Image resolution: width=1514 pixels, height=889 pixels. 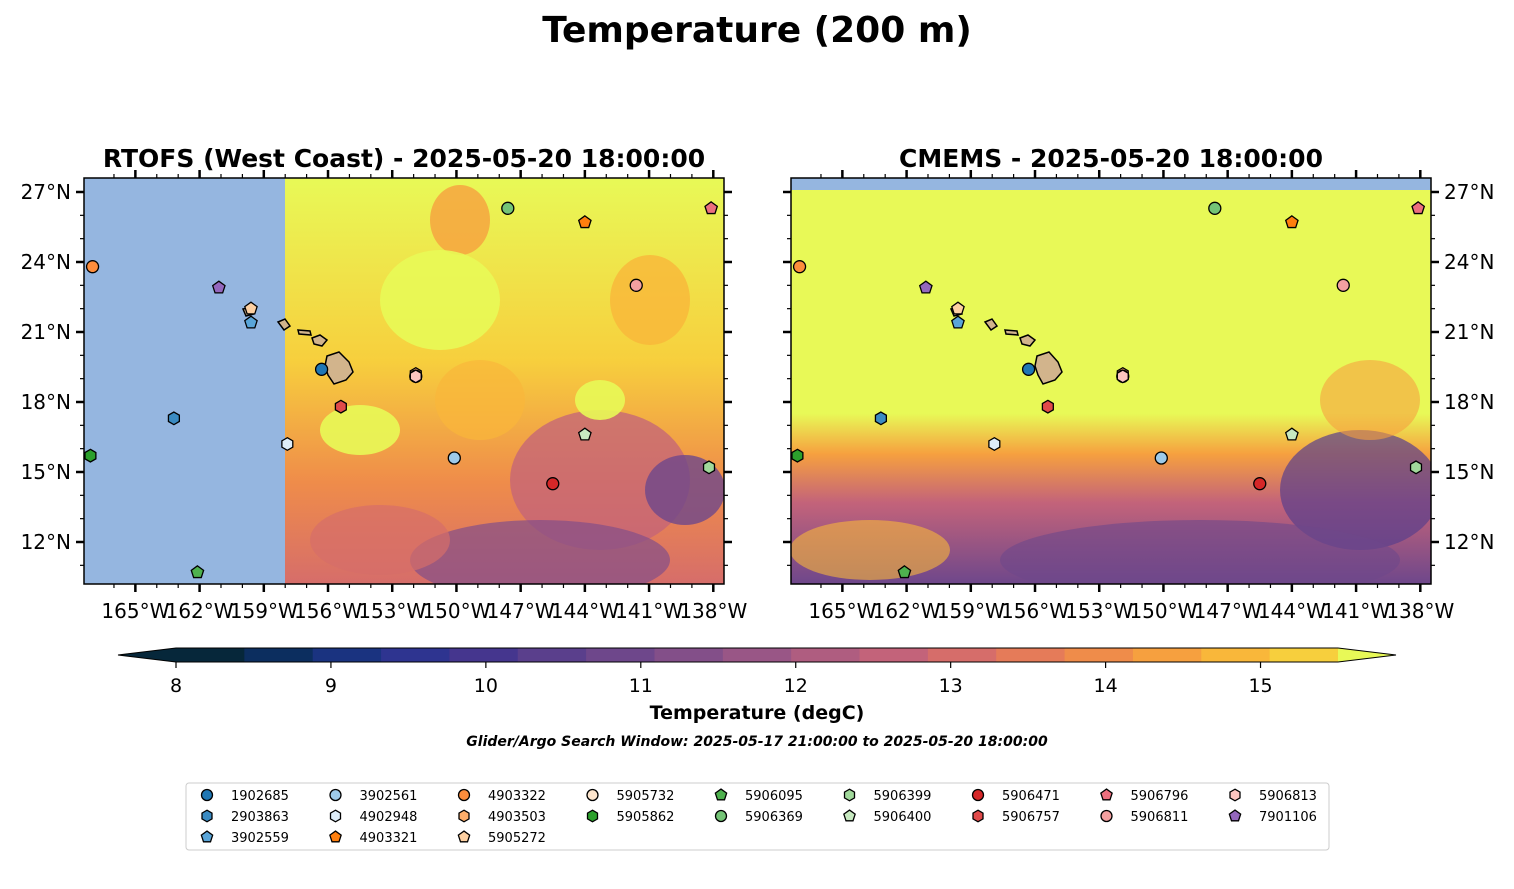 What do you see at coordinates (46, 332) in the screenshot?
I see `lat-tick-label: 21°N` at bounding box center [46, 332].